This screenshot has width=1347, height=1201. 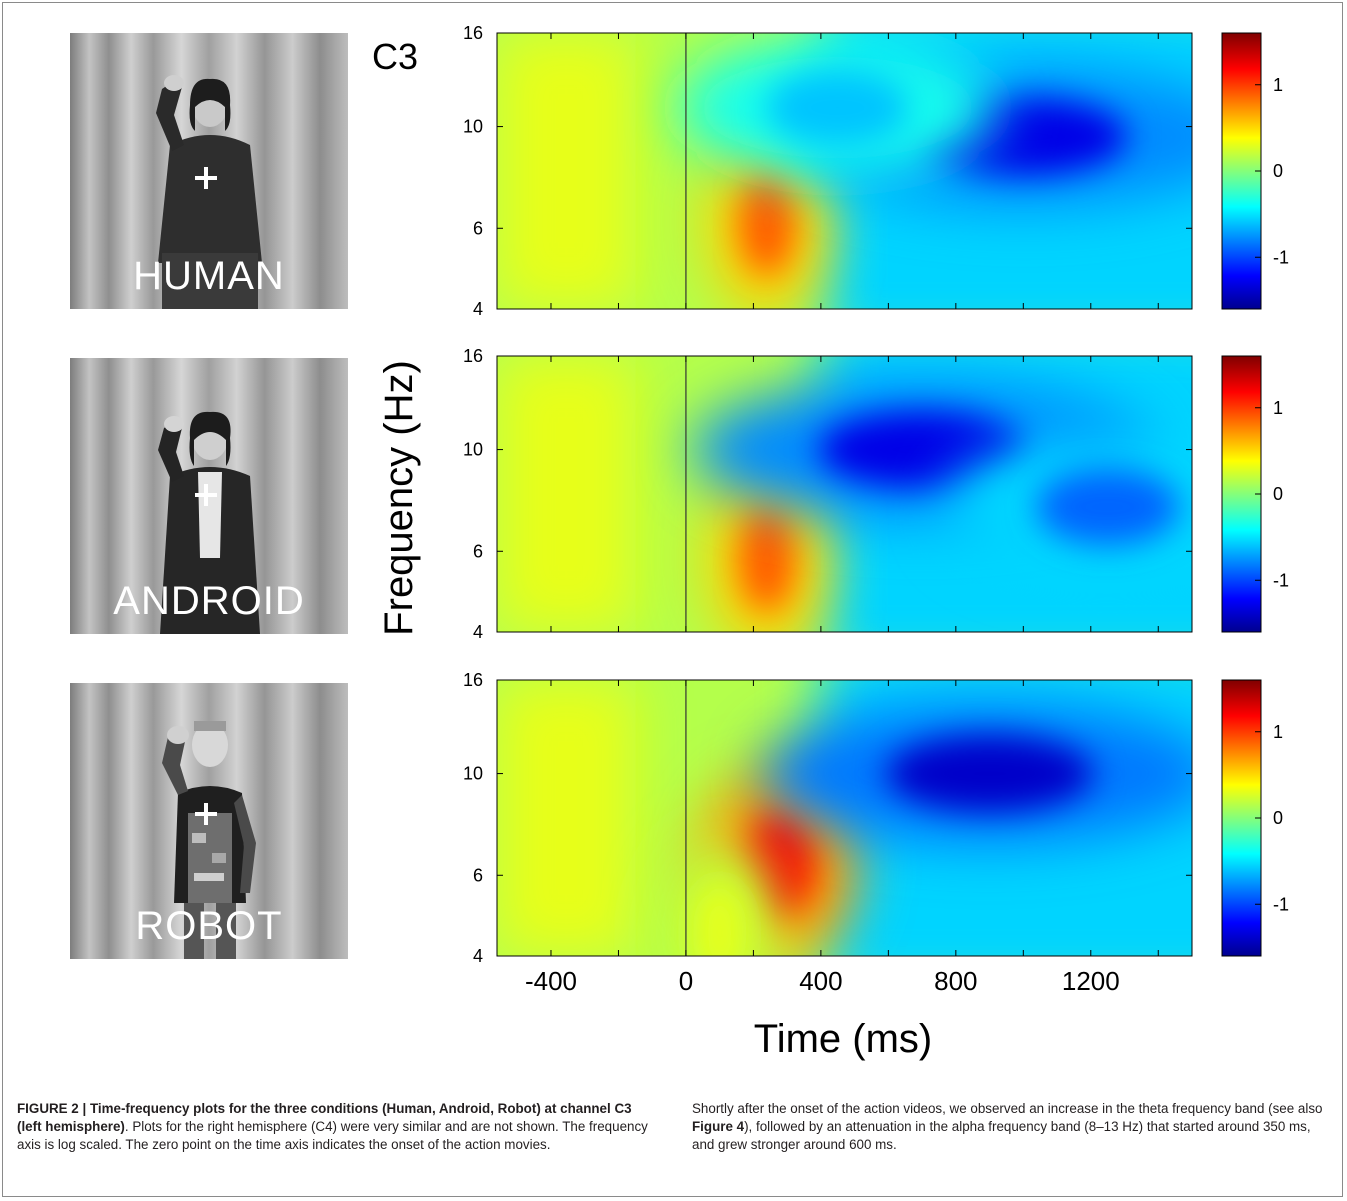 What do you see at coordinates (1241, 494) in the screenshot?
I see `colorbar` at bounding box center [1241, 494].